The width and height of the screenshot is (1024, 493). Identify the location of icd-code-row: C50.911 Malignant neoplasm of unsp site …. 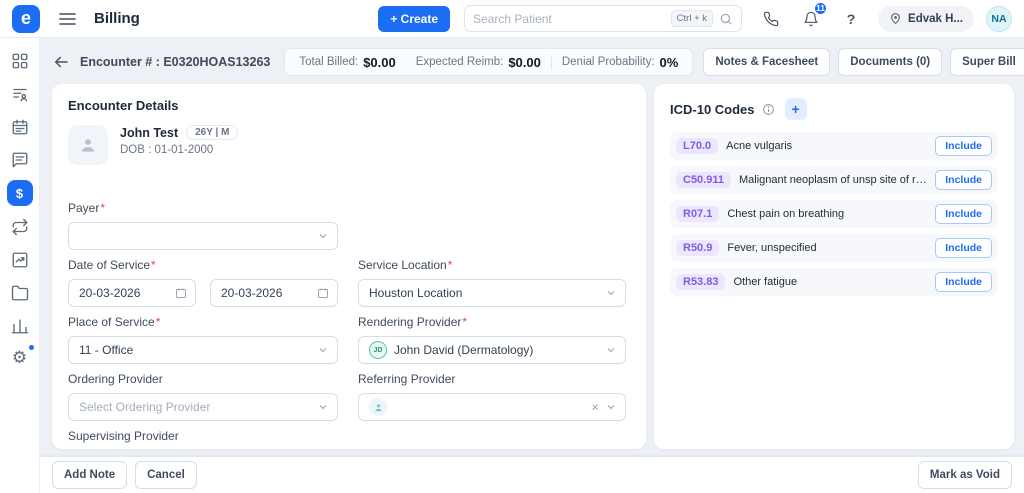
(834, 180).